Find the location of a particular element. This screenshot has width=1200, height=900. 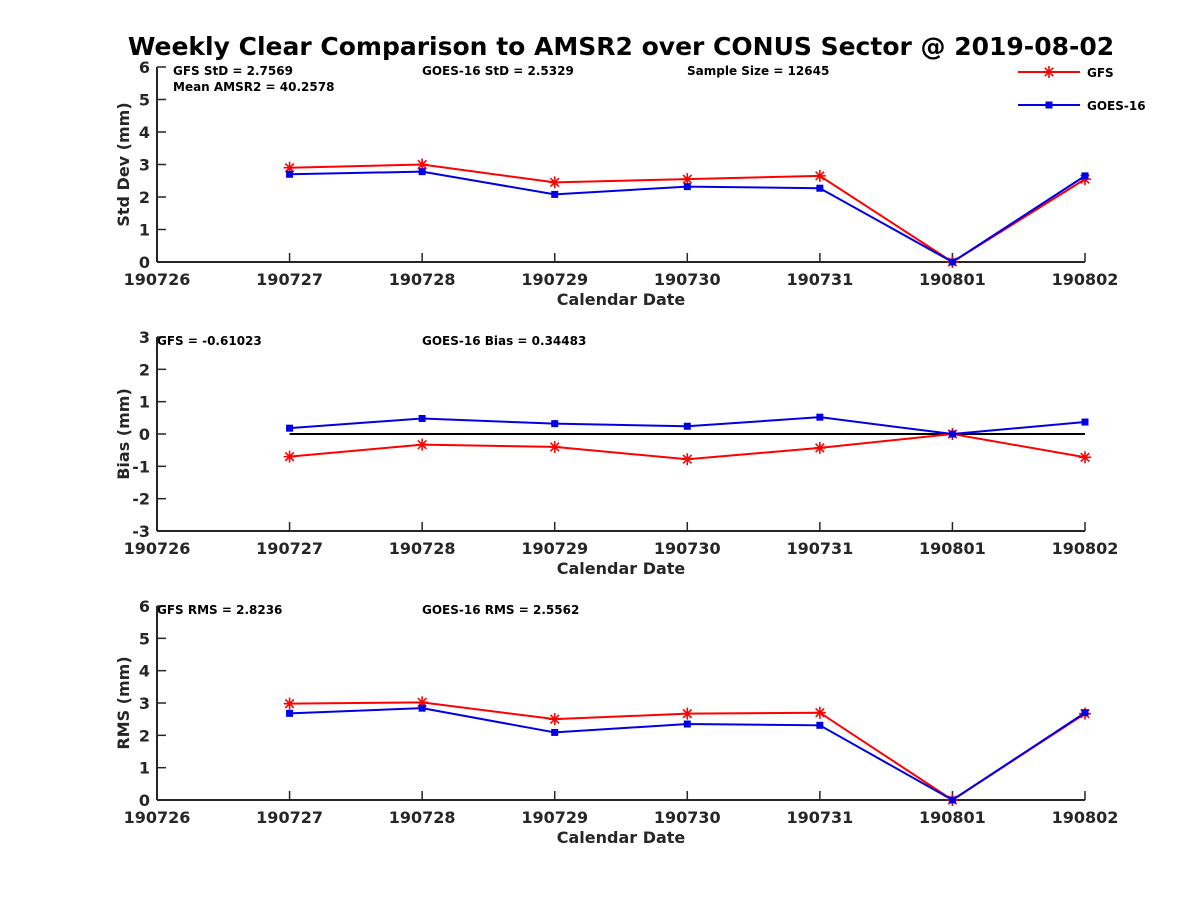

legend-label: GFS is located at coordinates (1100, 73).